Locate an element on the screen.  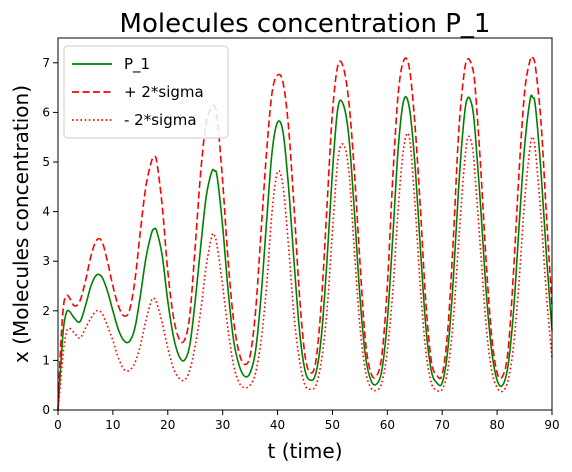
legend: P_1 + 2*sigma - 2*sigma is located at coordinates (146, 92).